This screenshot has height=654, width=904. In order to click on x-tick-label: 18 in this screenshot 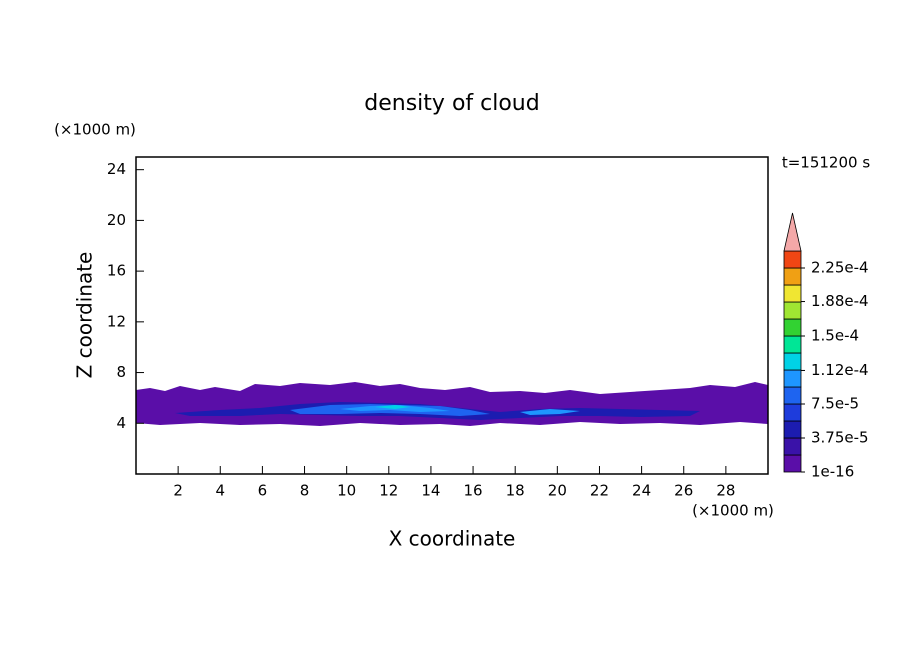, I will do `click(515, 491)`.